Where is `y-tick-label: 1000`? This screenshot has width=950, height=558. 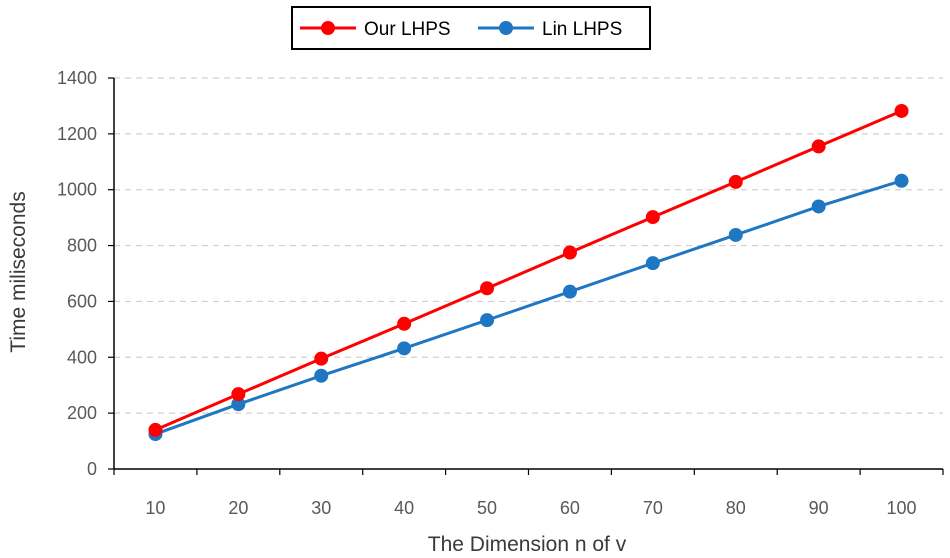 y-tick-label: 1000 is located at coordinates (77, 190).